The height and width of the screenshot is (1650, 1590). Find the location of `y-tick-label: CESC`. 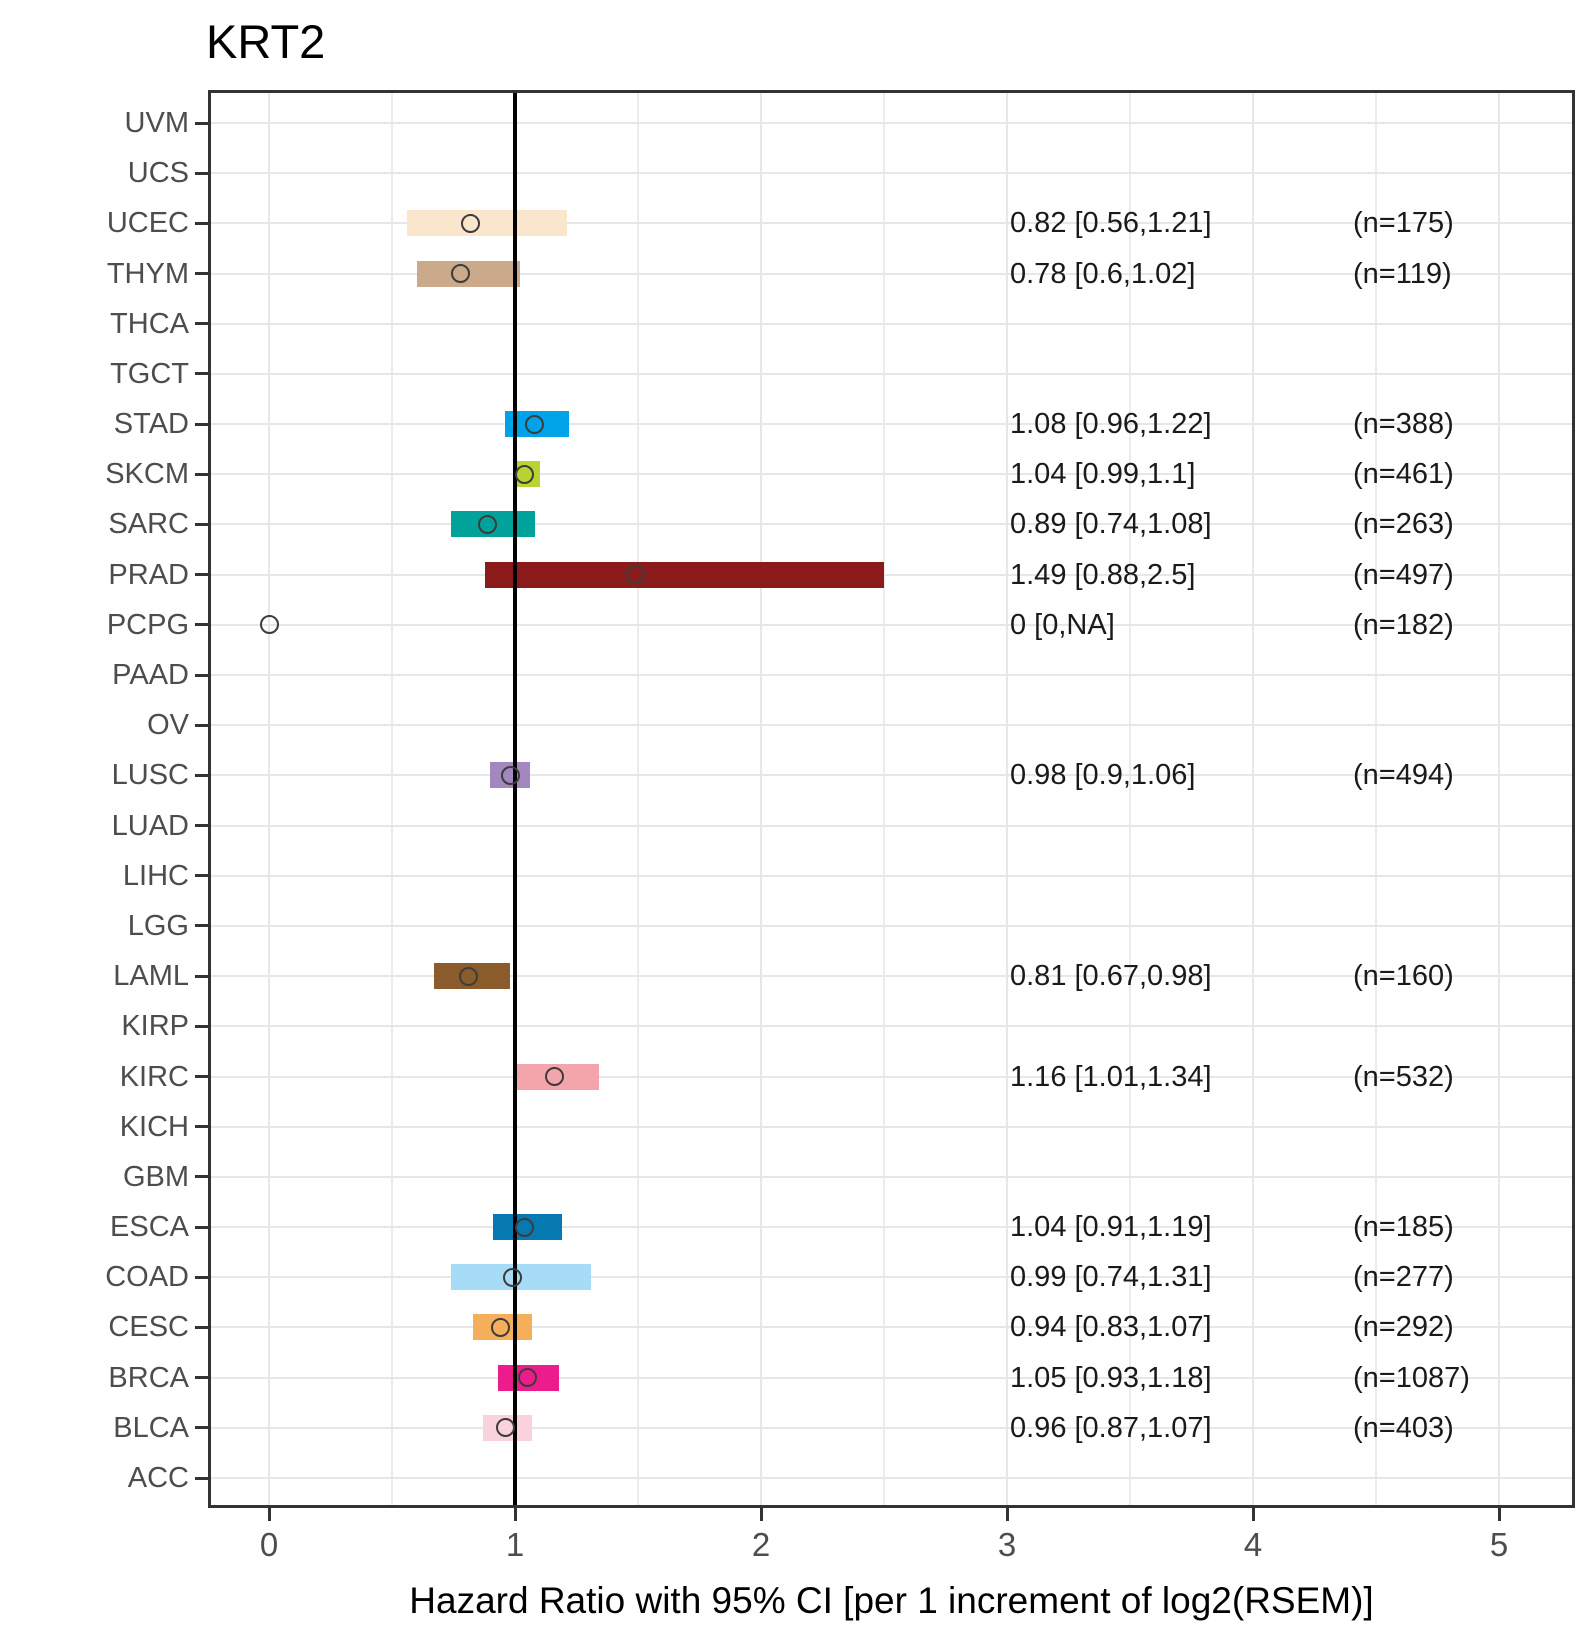

y-tick-label: CESC is located at coordinates (148, 1327).